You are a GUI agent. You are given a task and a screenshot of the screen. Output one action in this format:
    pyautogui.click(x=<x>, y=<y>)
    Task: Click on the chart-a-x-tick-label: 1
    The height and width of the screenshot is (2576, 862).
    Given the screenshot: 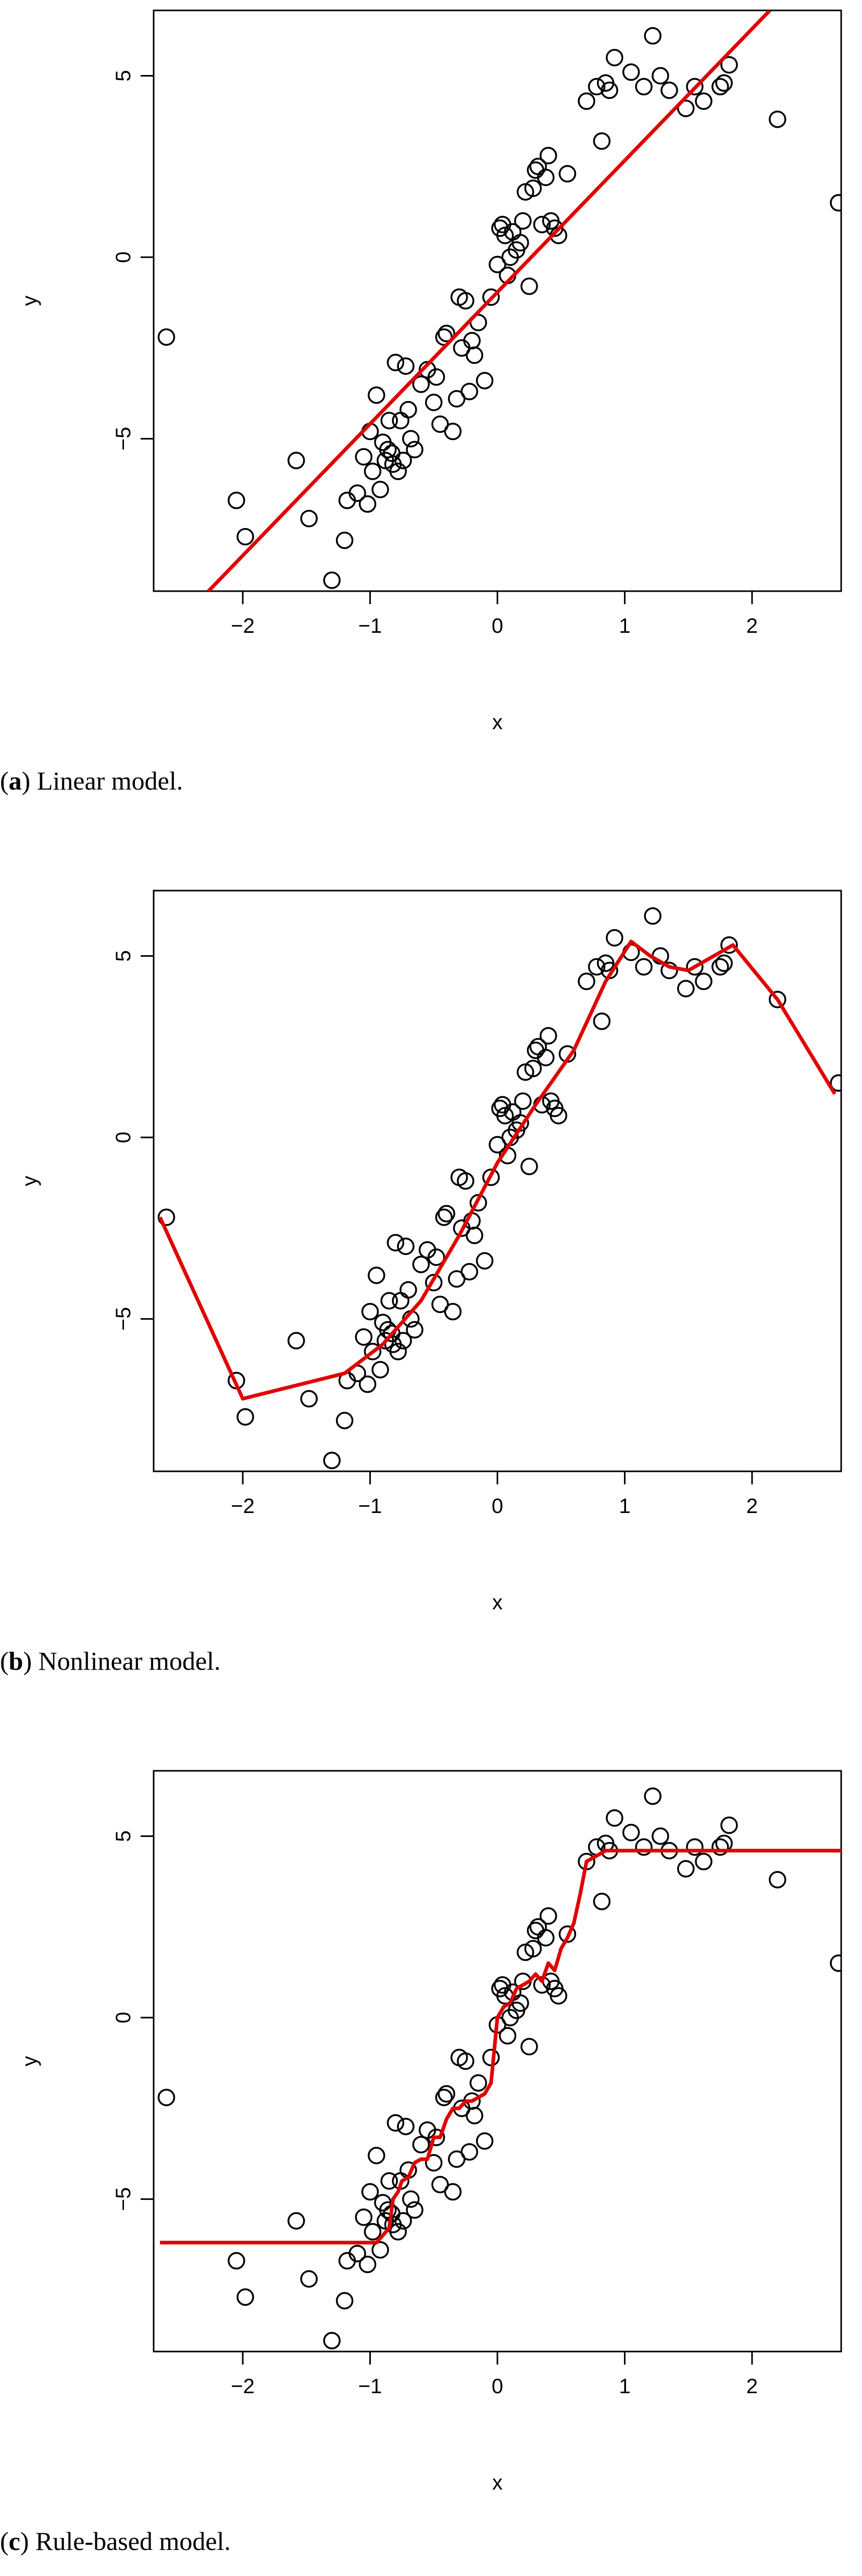 What is the action you would take?
    pyautogui.click(x=624, y=626)
    